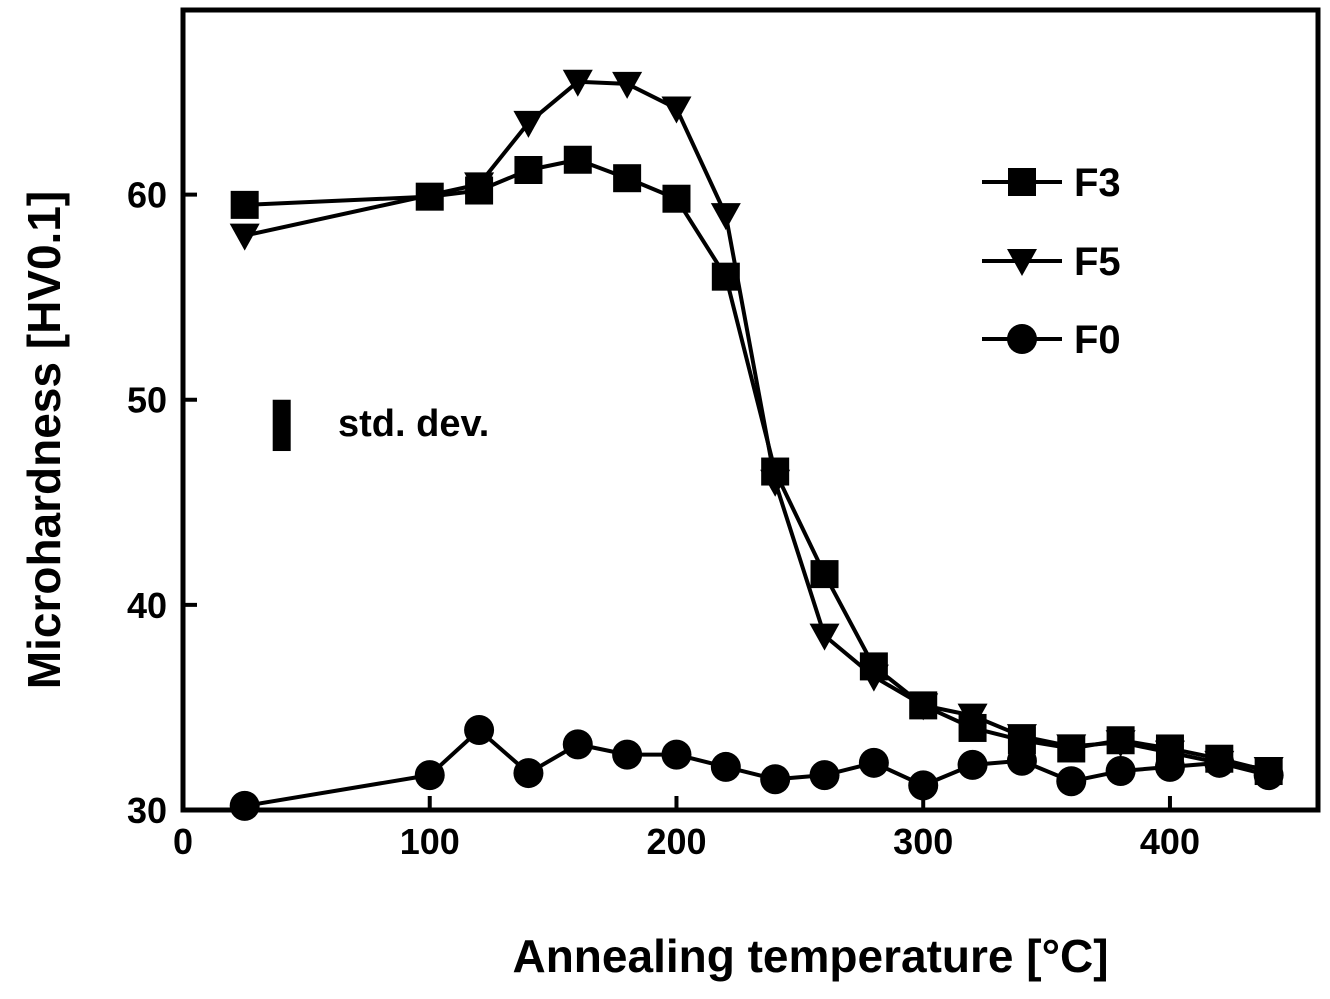  Describe the element at coordinates (183, 841) in the screenshot. I see `x-tick-label: 0` at that location.